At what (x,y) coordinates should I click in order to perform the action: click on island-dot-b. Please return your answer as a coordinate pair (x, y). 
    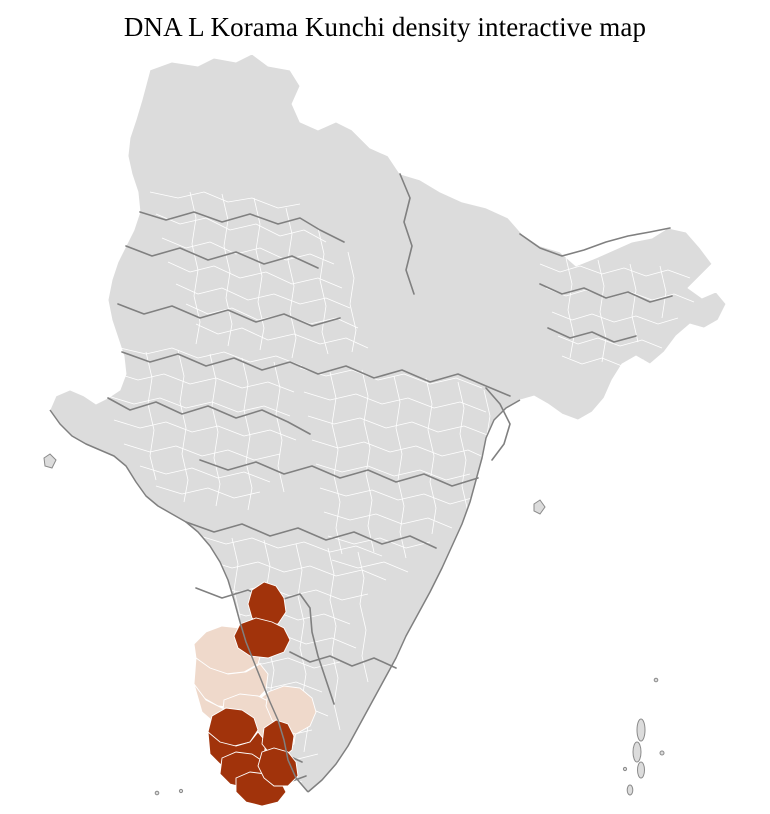
    Looking at the image, I should click on (662, 753).